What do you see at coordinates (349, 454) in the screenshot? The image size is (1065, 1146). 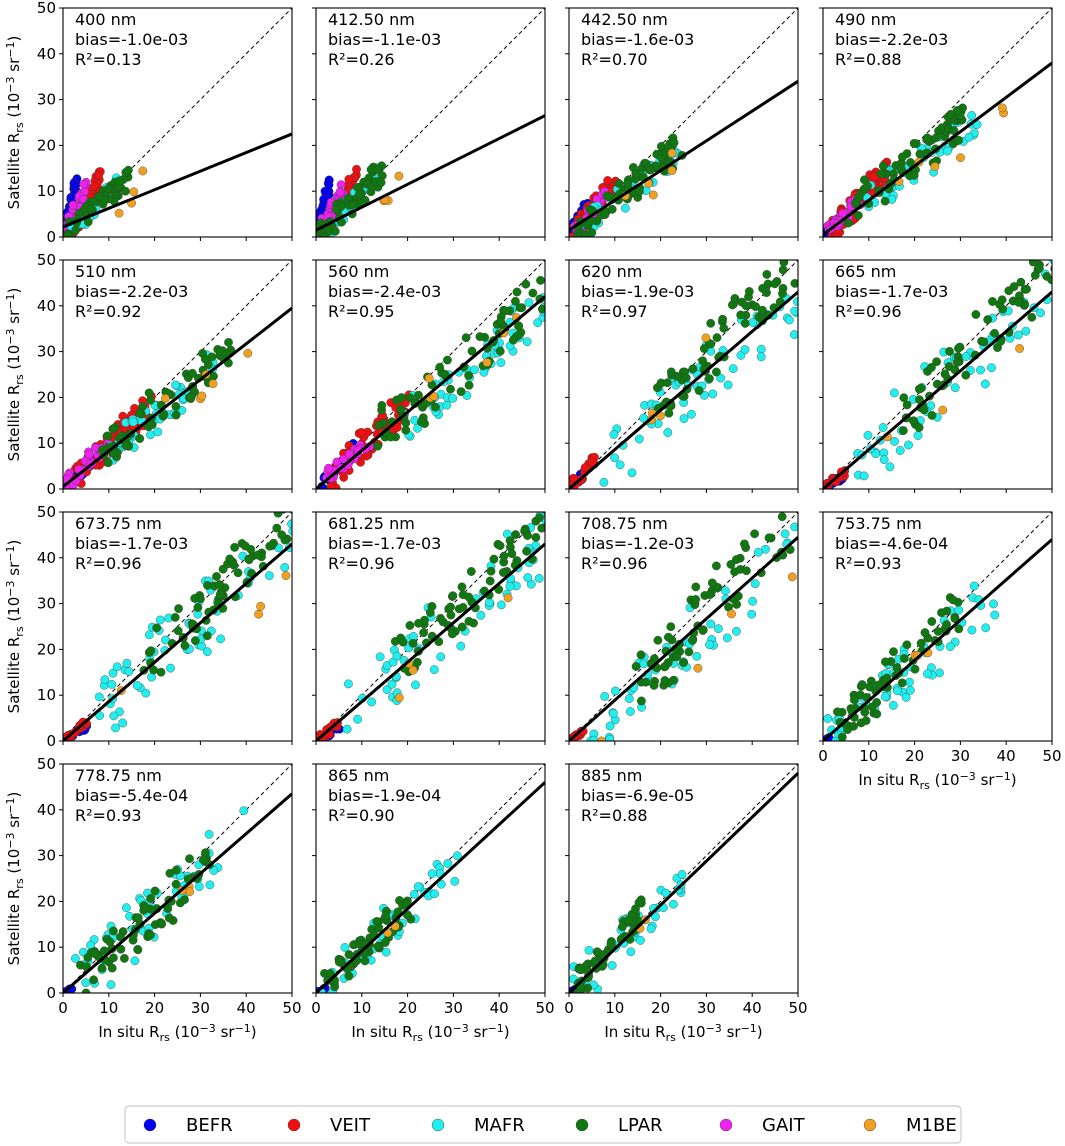 I see `point-gait` at bounding box center [349, 454].